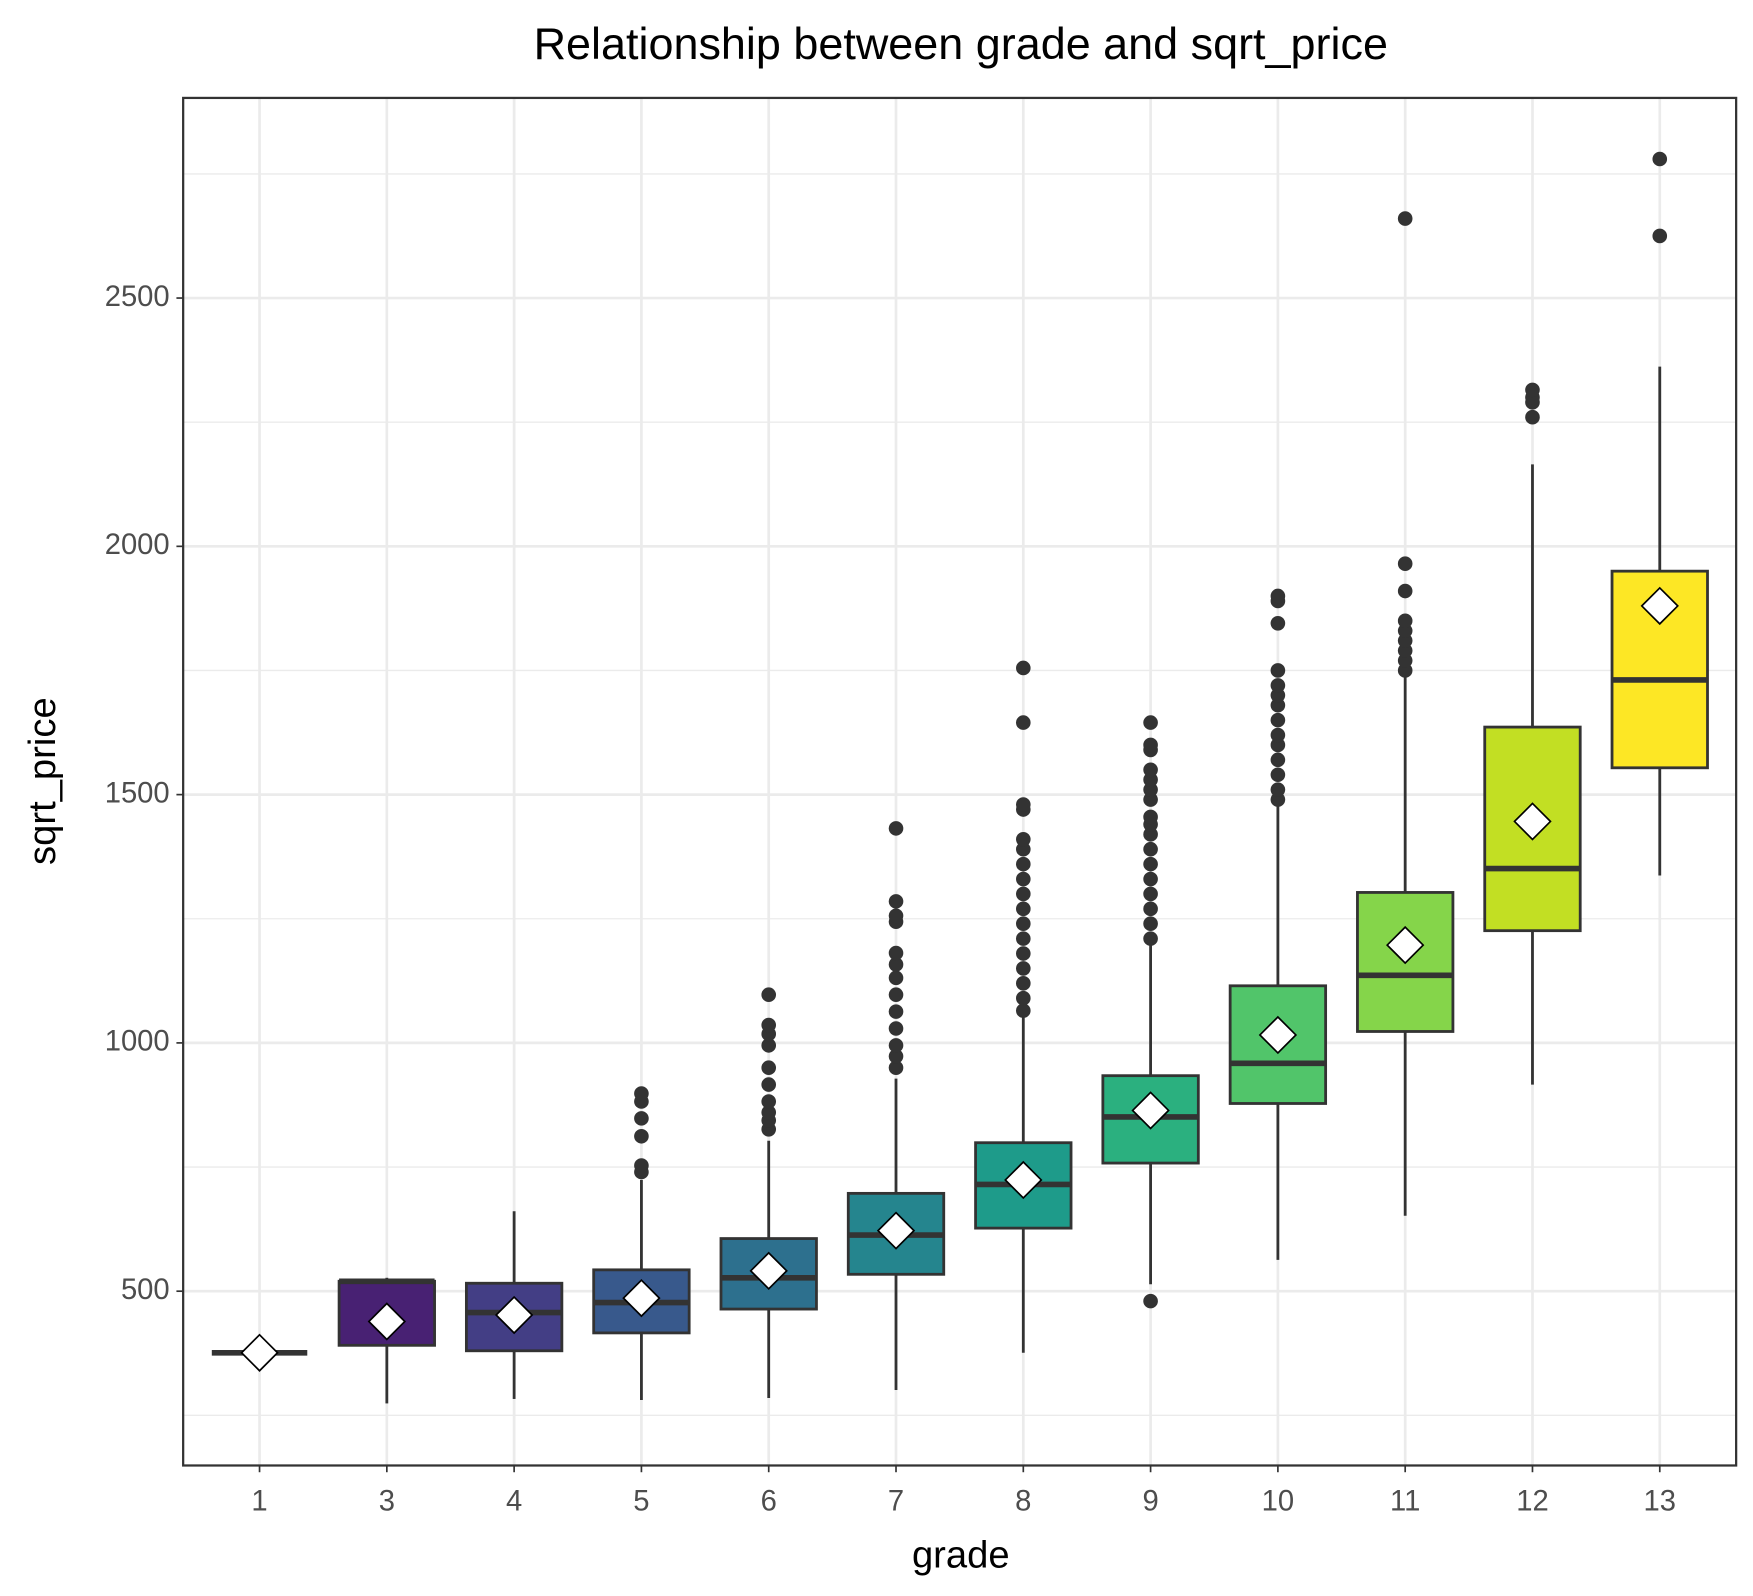 Image resolution: width=1753 pixels, height=1596 pixels. Describe the element at coordinates (1150, 1501) in the screenshot. I see `x-tick-label: 9` at that location.